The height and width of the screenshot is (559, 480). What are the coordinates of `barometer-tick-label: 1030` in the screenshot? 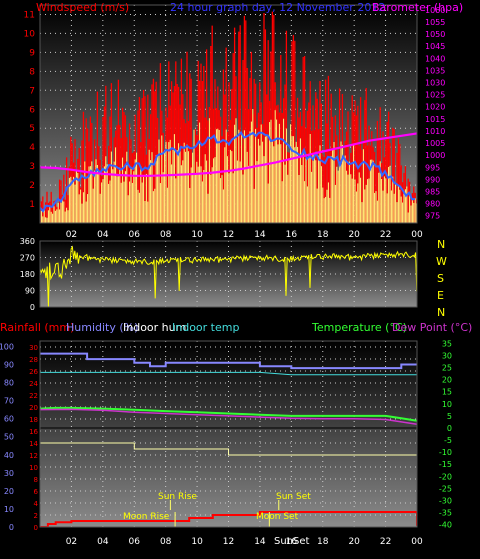 It's located at (435, 83).